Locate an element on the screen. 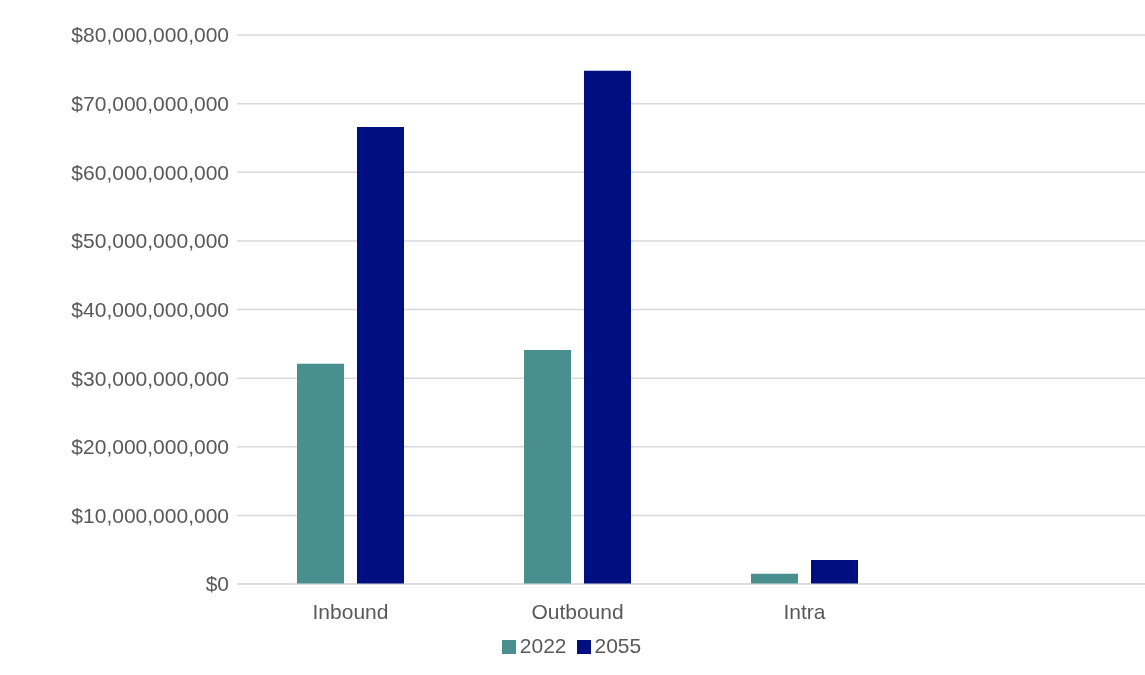 The image size is (1145, 675). y-tick-label: $30,000,000,000 is located at coordinates (150, 378).